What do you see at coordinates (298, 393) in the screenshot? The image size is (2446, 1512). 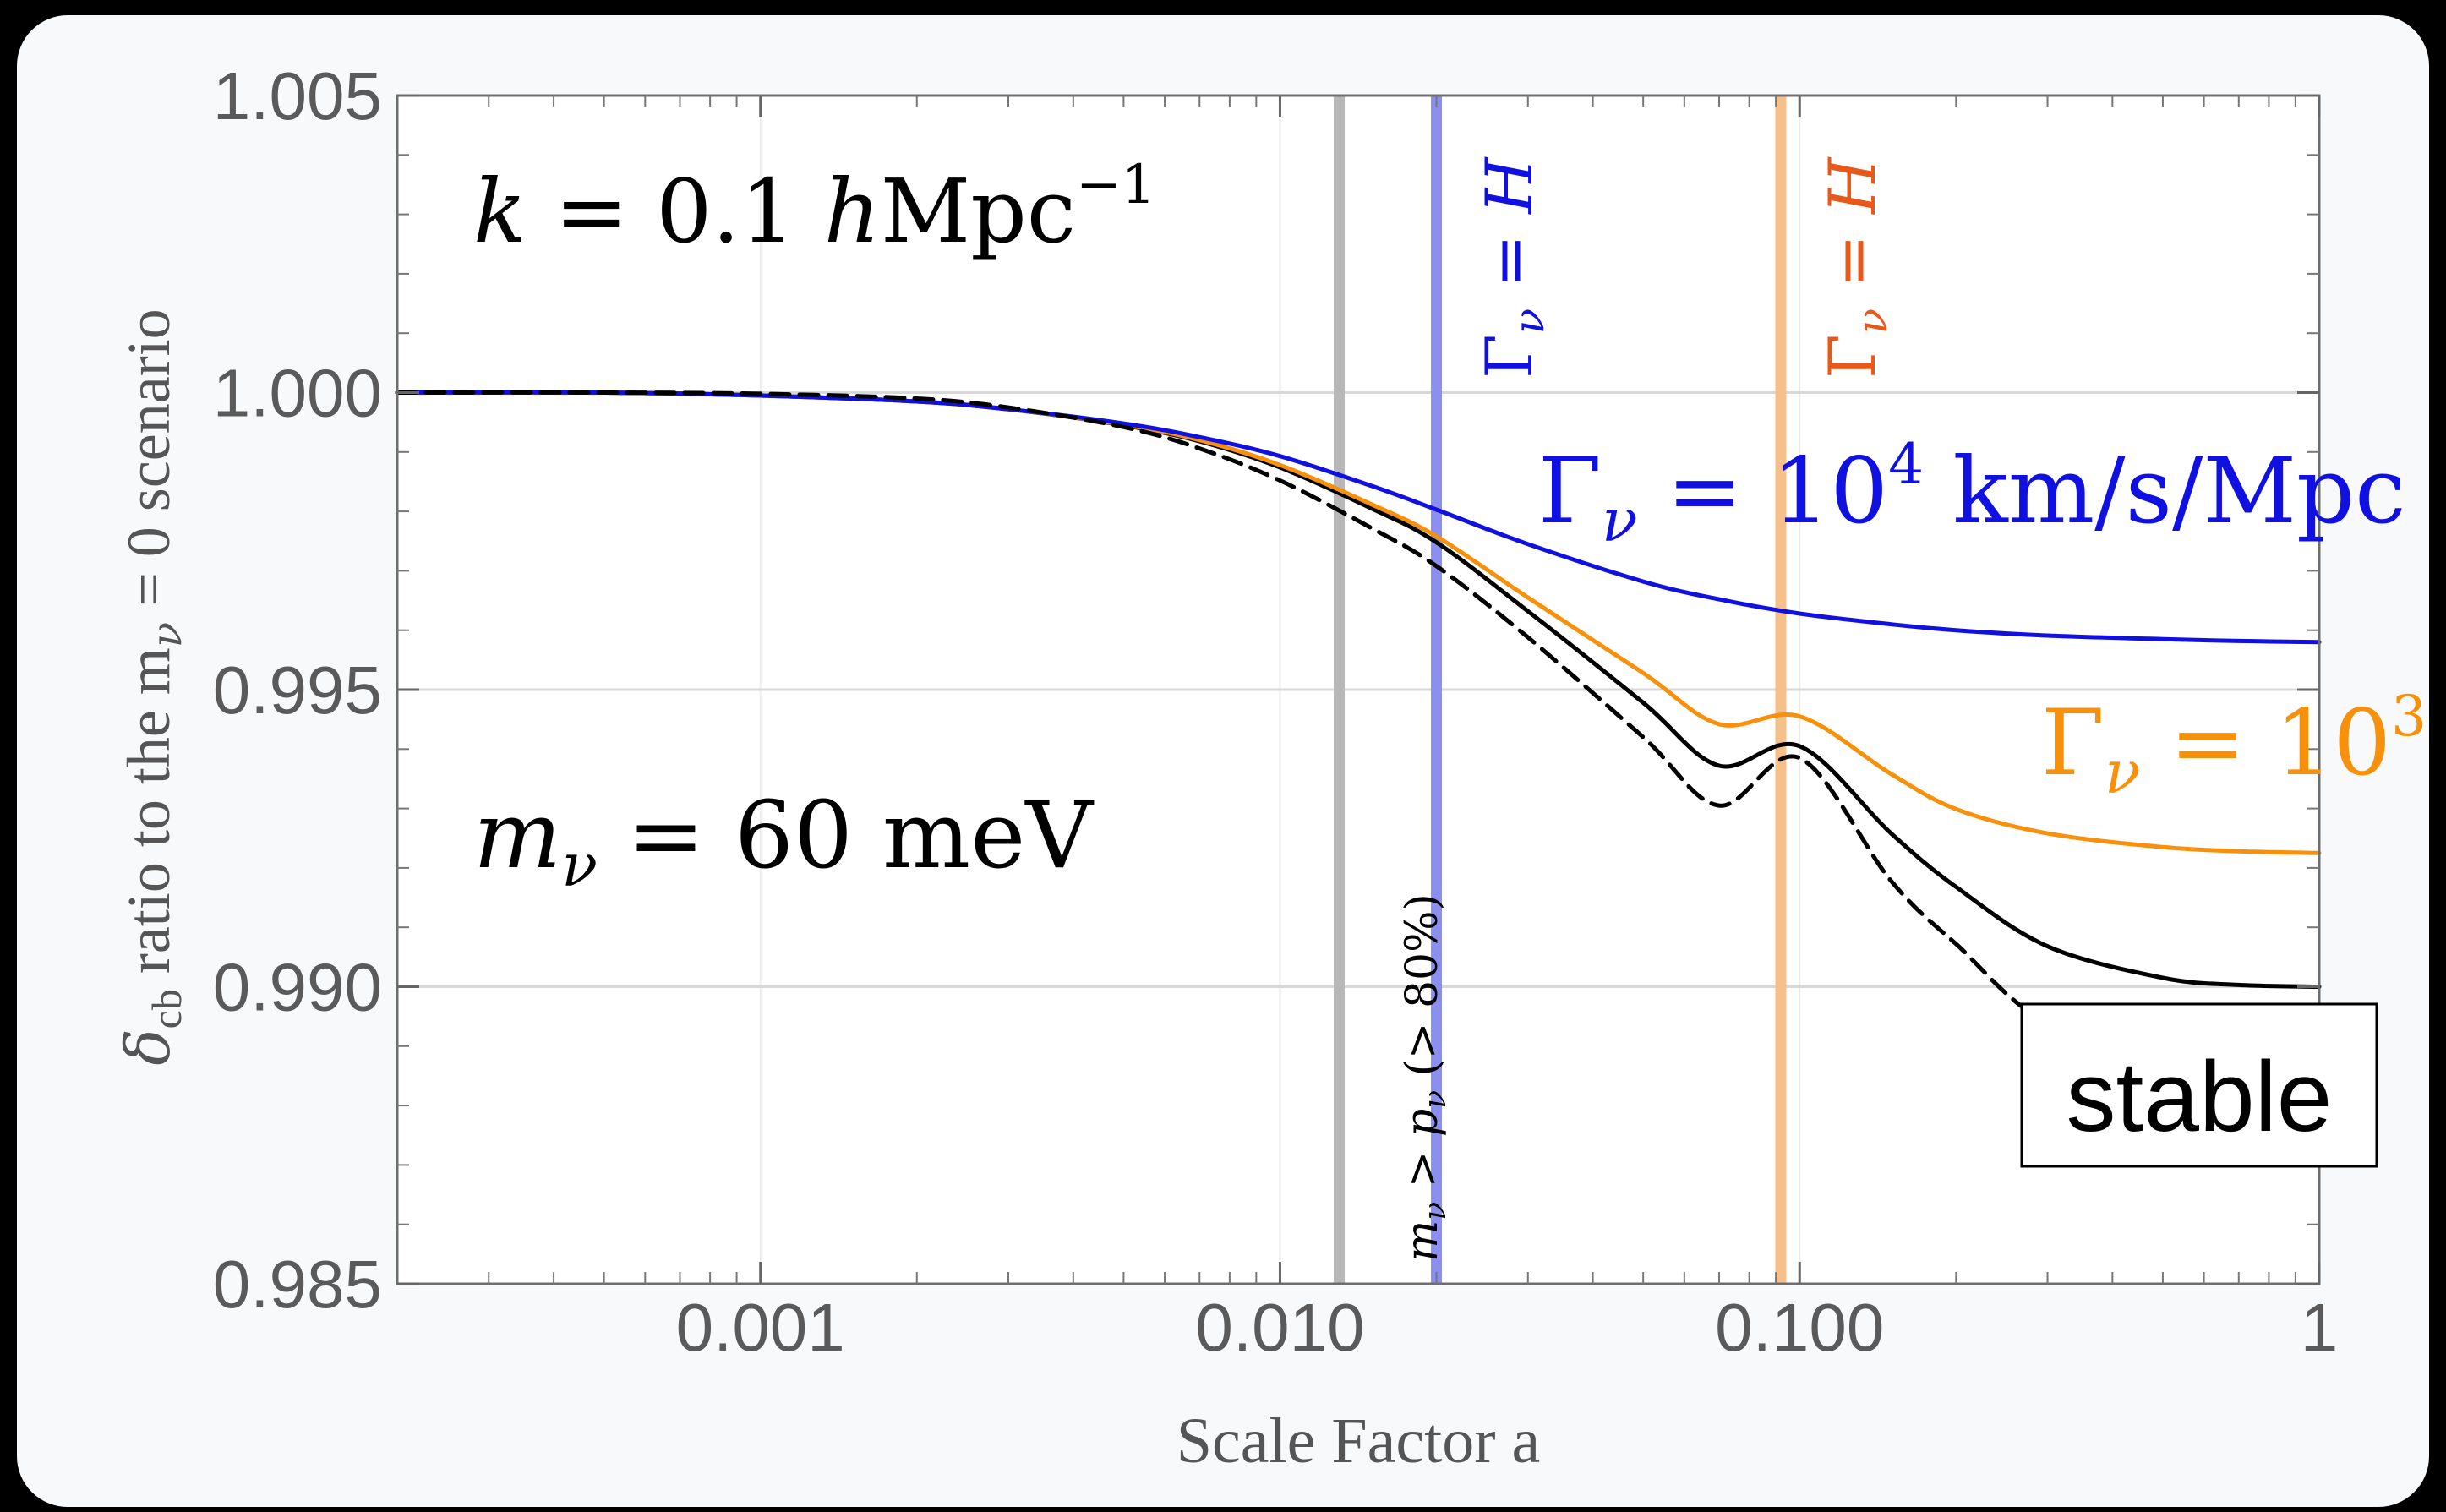 I see `y-tick-label: 1.000` at bounding box center [298, 393].